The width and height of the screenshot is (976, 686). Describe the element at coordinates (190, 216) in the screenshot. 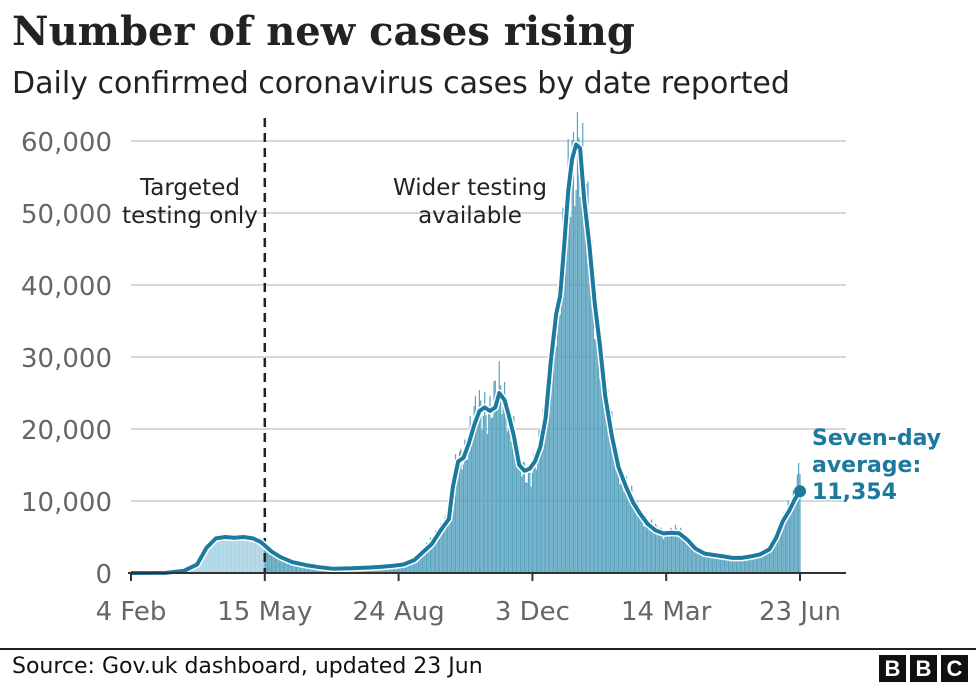

I see `annotation-text: testing only` at that location.